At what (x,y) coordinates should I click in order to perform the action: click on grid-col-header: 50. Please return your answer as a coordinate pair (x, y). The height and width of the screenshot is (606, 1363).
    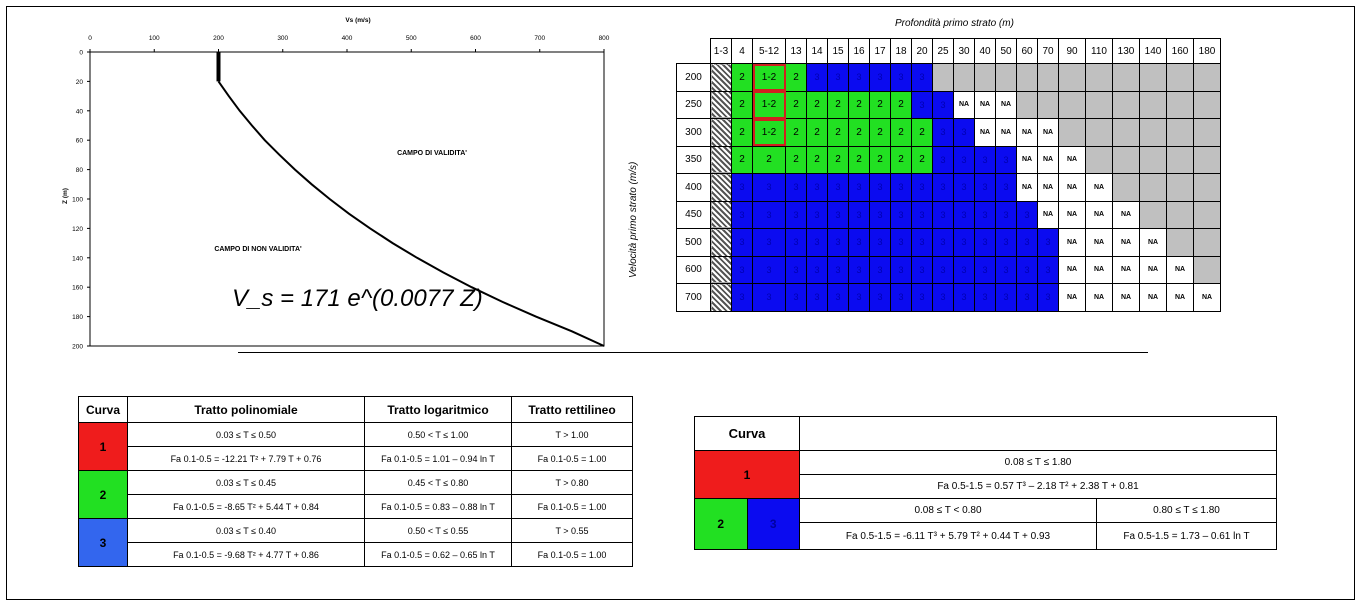
    Looking at the image, I should click on (1006, 51).